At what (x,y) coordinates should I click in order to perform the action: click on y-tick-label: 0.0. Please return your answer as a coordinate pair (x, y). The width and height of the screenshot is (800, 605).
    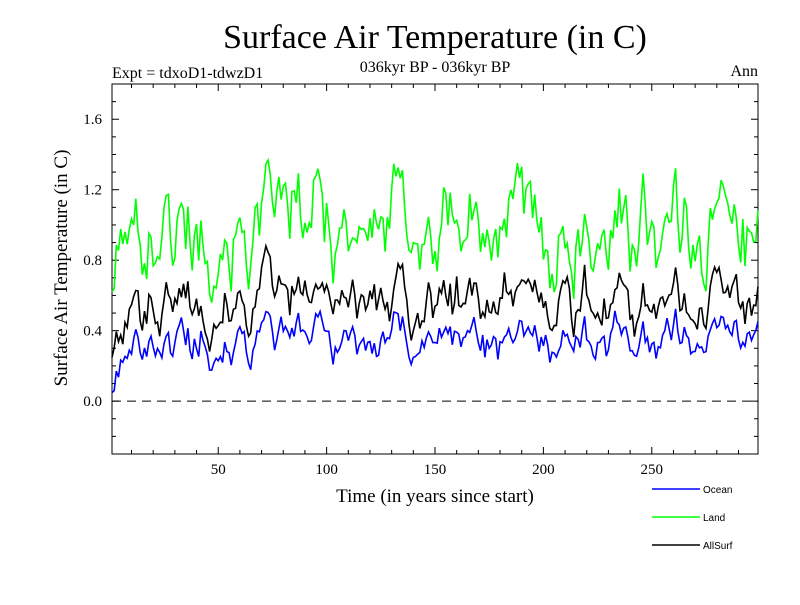
    Looking at the image, I should click on (92, 402).